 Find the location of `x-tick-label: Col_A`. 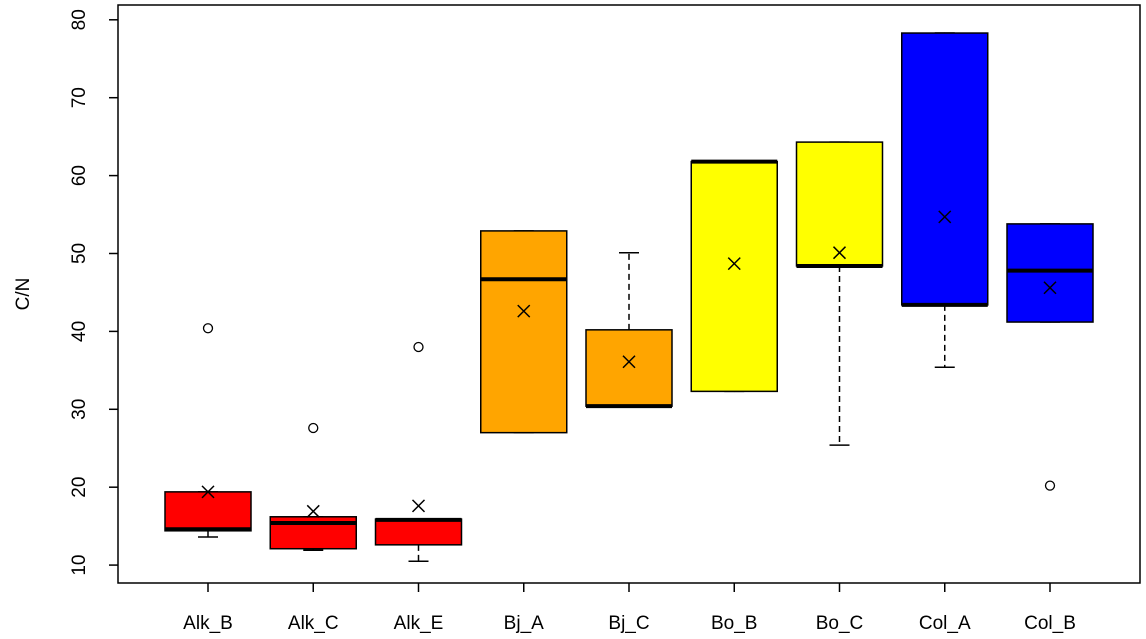

x-tick-label: Col_A is located at coordinates (945, 623).